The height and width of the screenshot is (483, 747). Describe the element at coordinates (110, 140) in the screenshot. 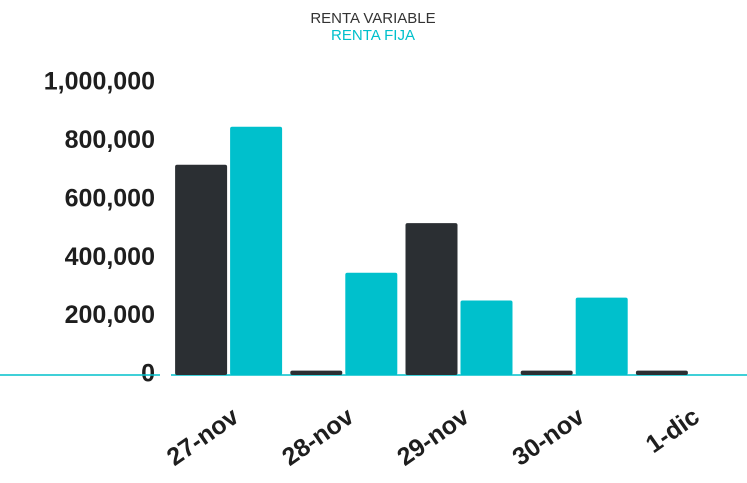

I see `y-tick-label: 800,000` at that location.